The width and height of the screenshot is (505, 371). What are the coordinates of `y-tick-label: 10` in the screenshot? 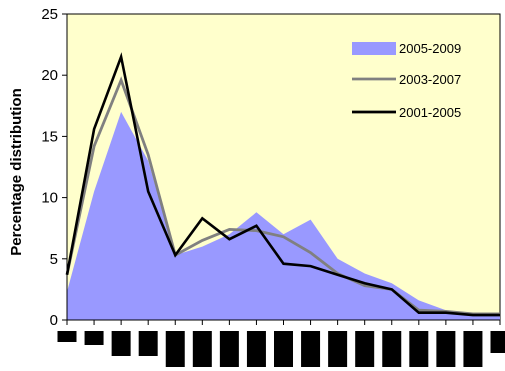 It's located at (49, 198).